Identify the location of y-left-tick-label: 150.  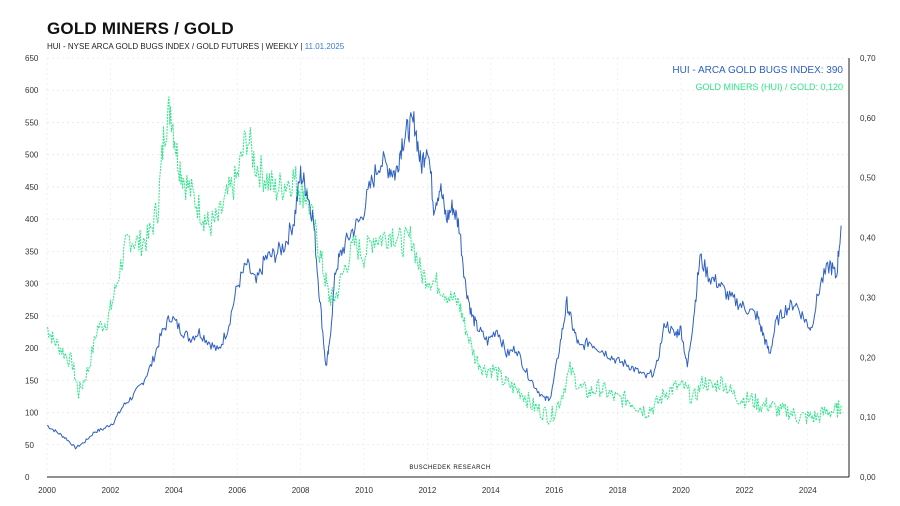
(32, 380).